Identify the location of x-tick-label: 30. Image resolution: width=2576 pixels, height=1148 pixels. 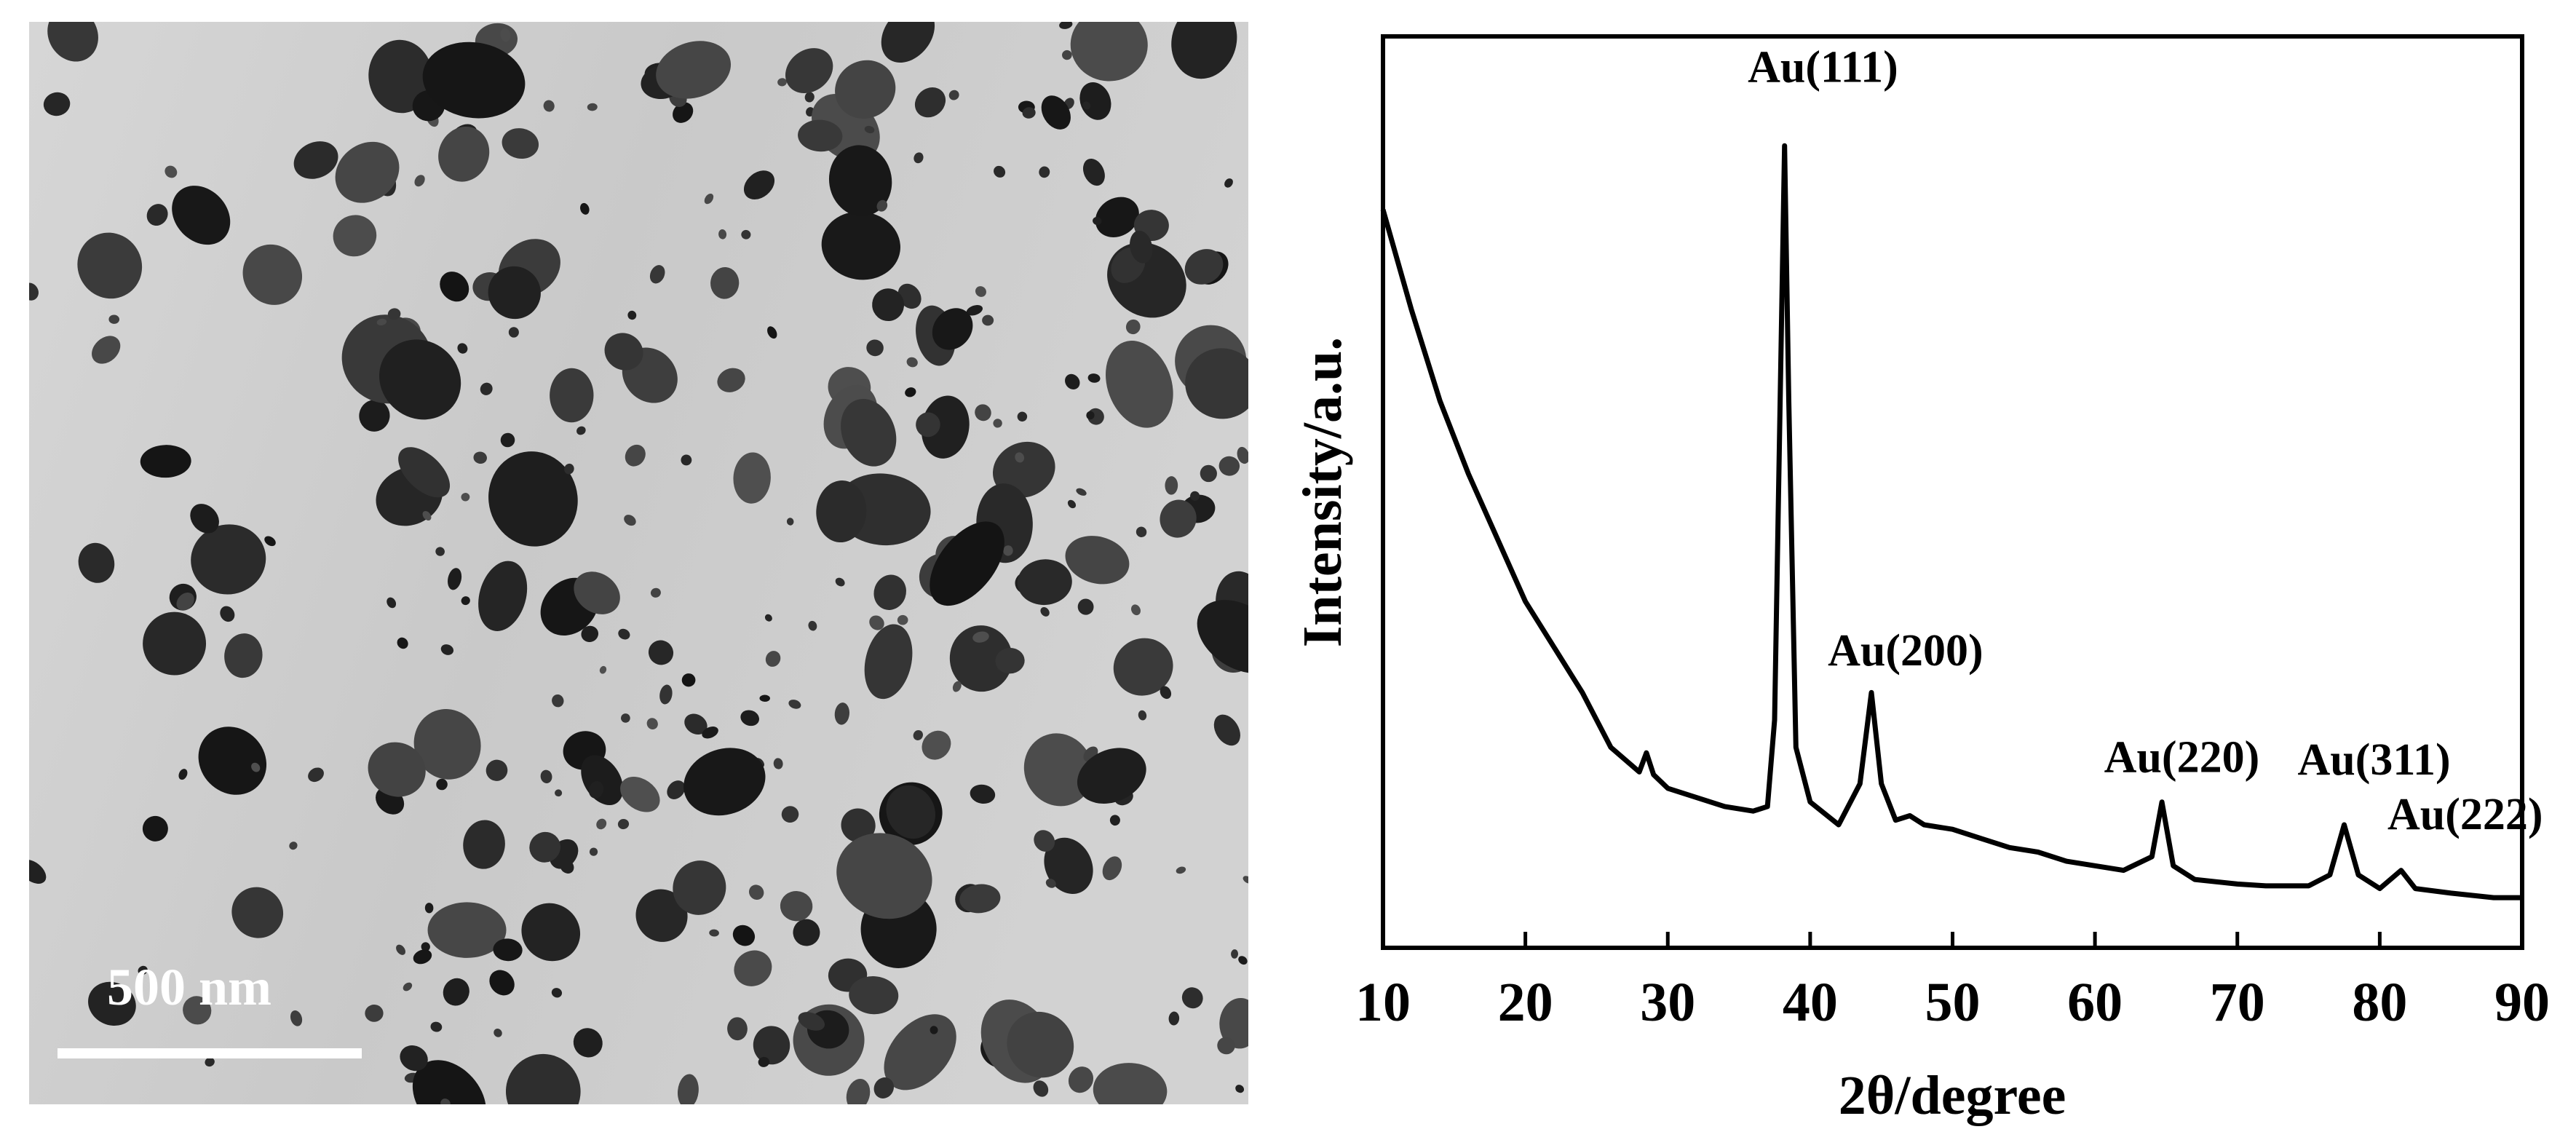
(1667, 1003).